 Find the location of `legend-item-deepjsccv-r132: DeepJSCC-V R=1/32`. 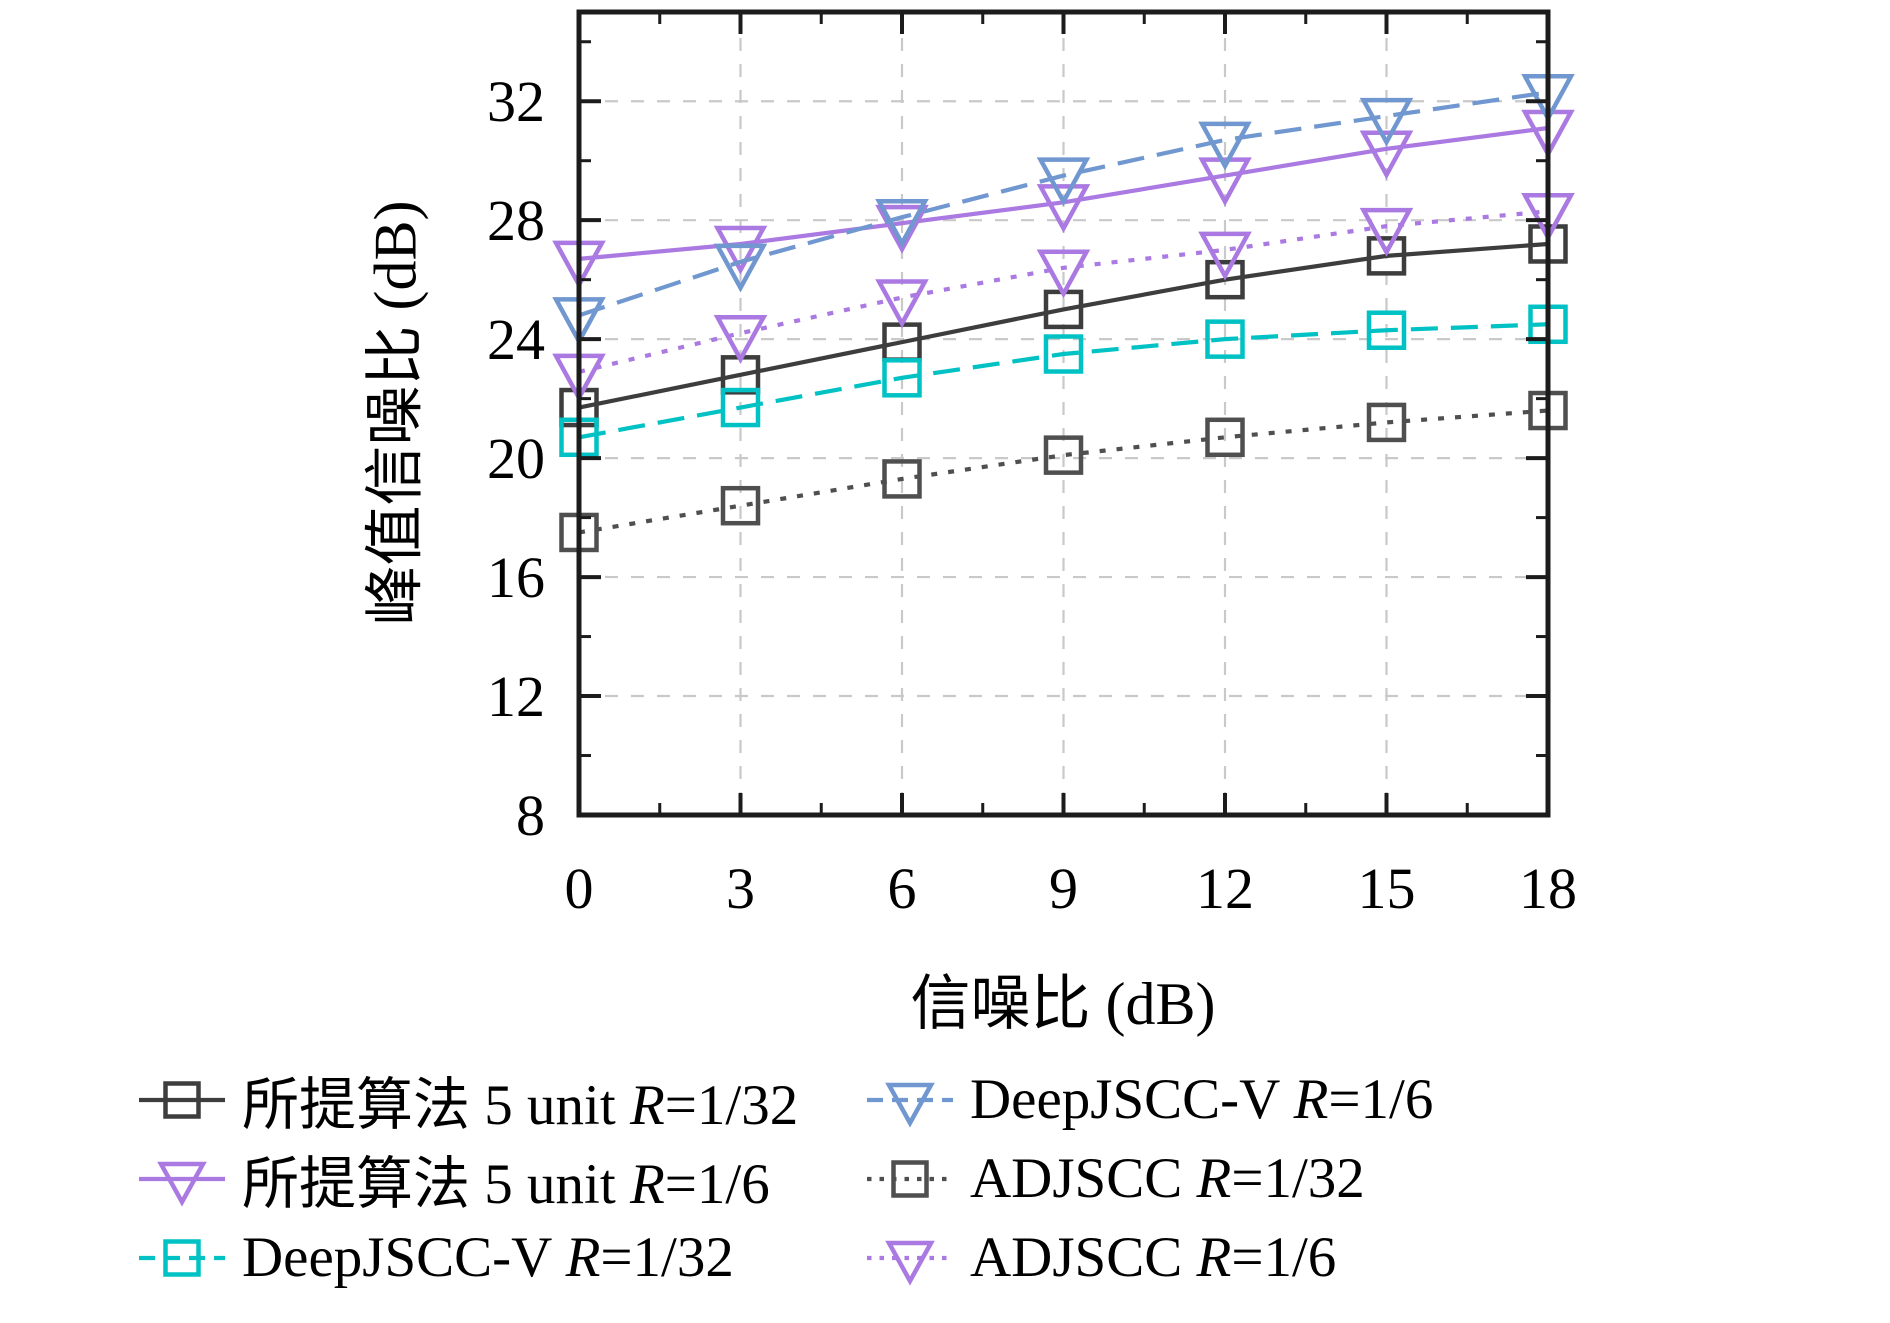

legend-item-deepjsccv-r132: DeepJSCC-V R=1/32 is located at coordinates (467, 1257).